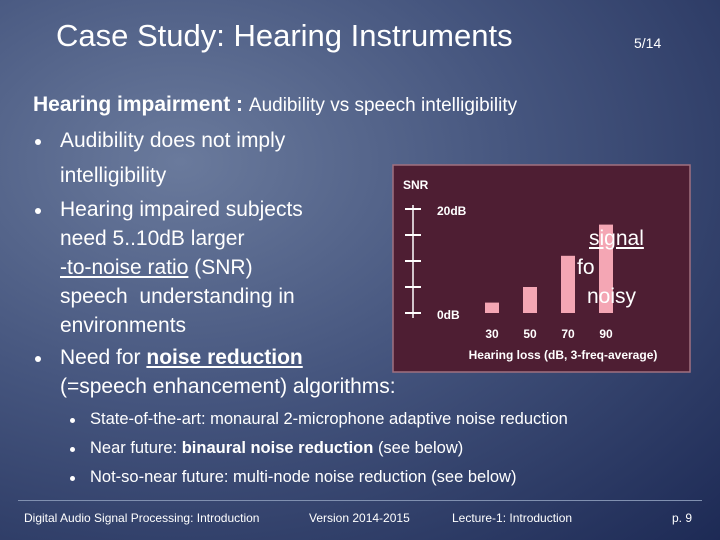 The image size is (720, 540). I want to click on bold-text: binaural noise reduction, so click(277, 448).